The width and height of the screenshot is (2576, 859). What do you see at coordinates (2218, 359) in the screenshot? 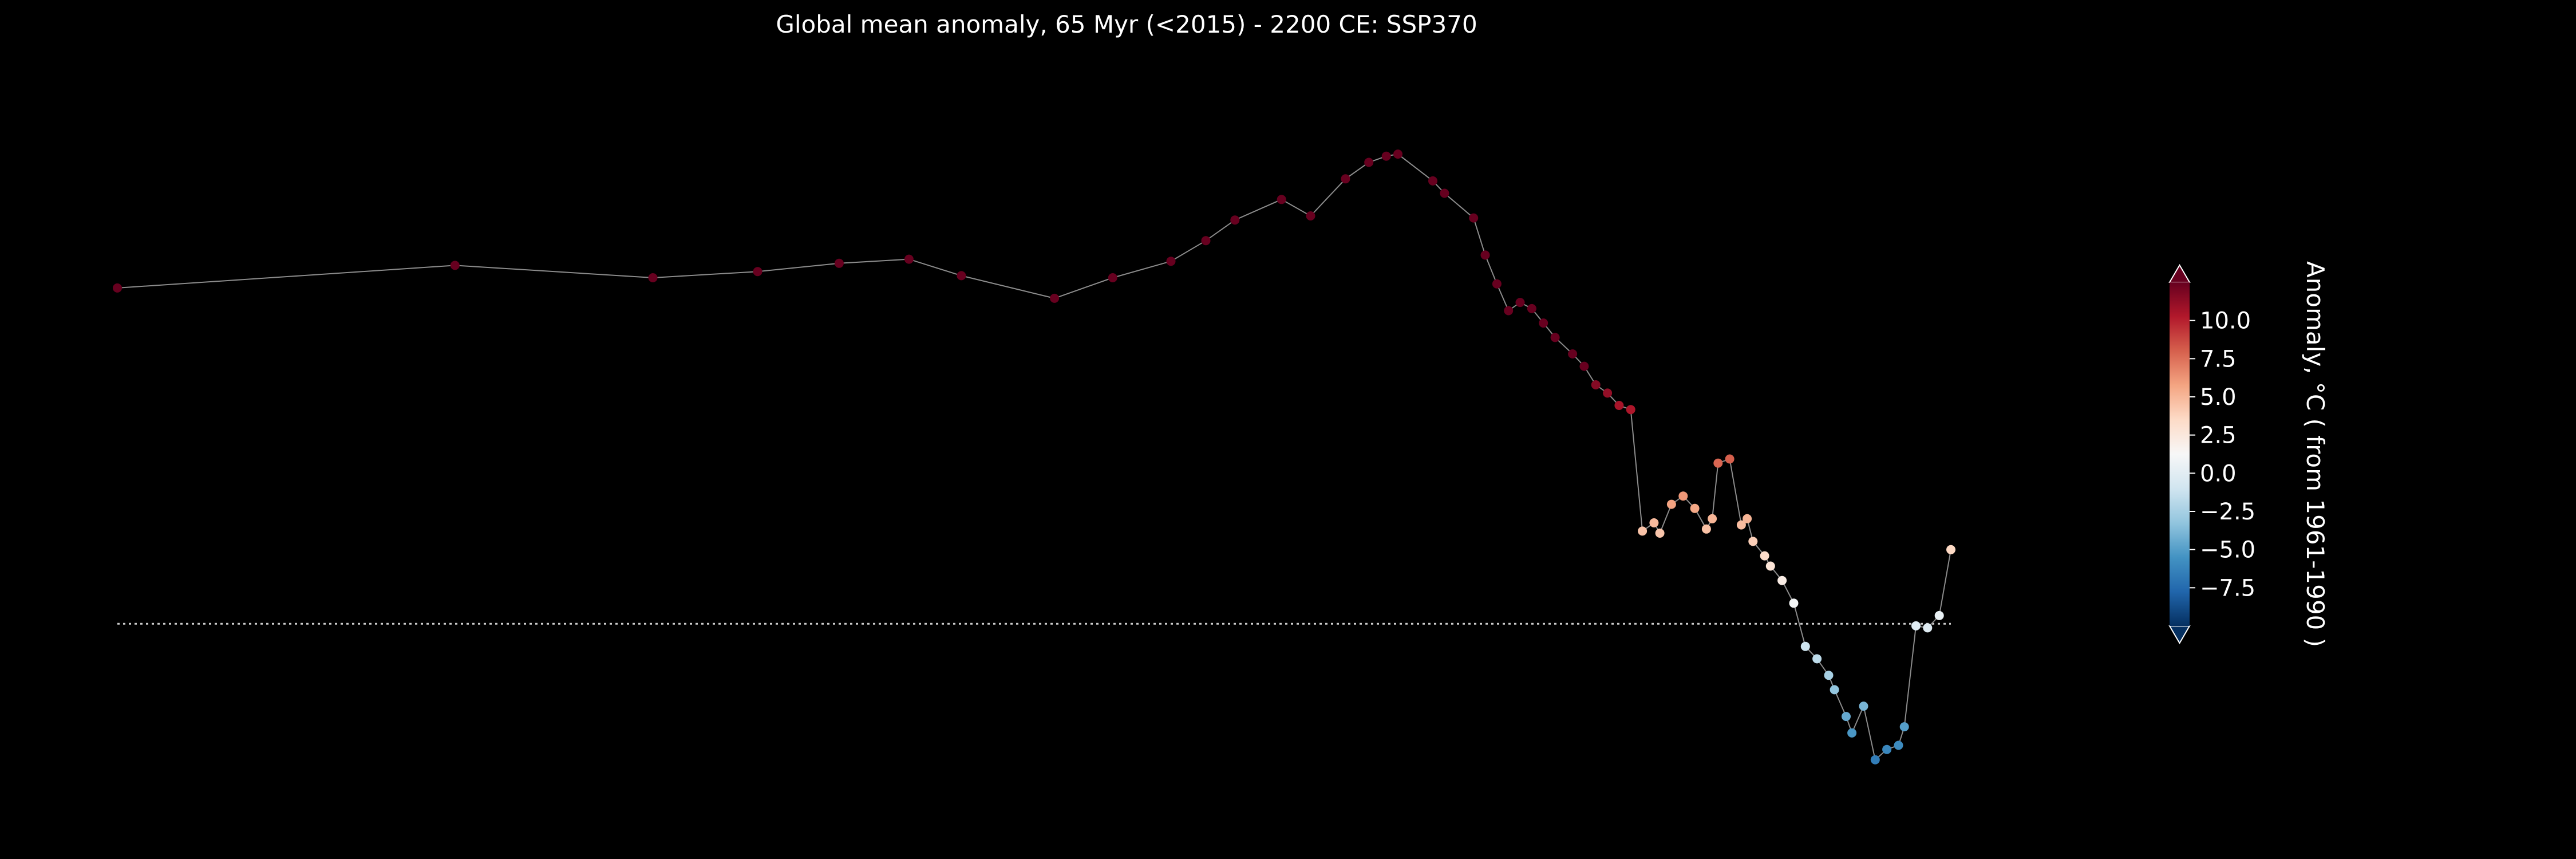
I see `colorbar-tick-label: 7.5` at bounding box center [2218, 359].